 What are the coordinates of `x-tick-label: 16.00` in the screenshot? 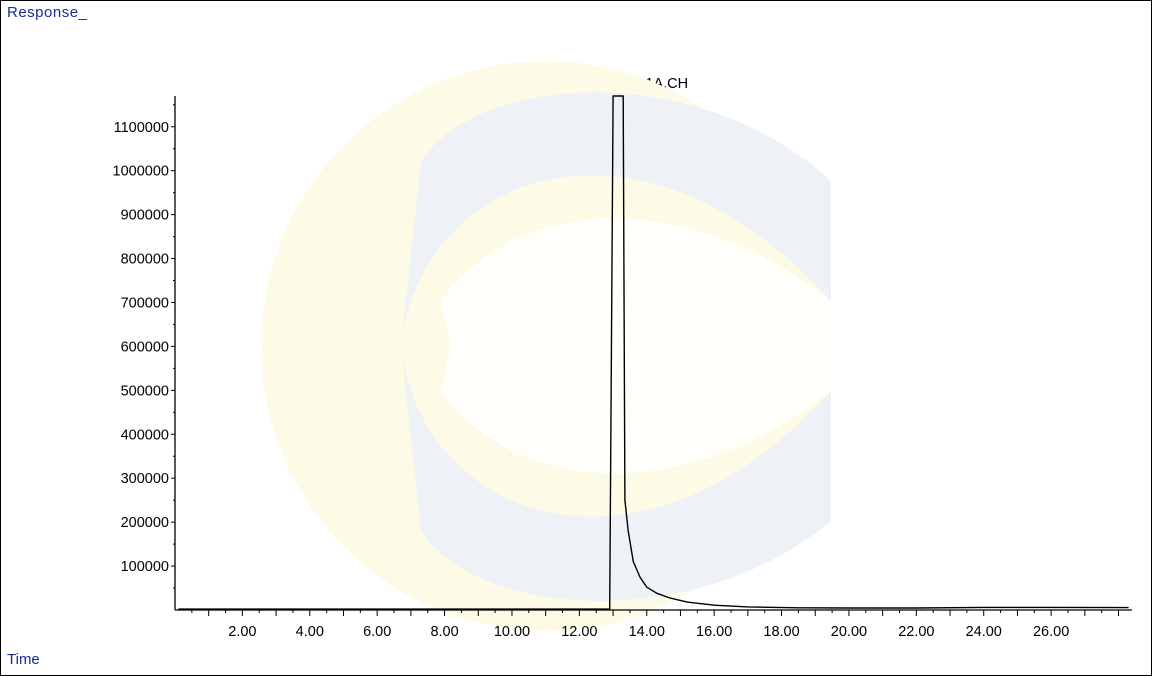 It's located at (714, 632).